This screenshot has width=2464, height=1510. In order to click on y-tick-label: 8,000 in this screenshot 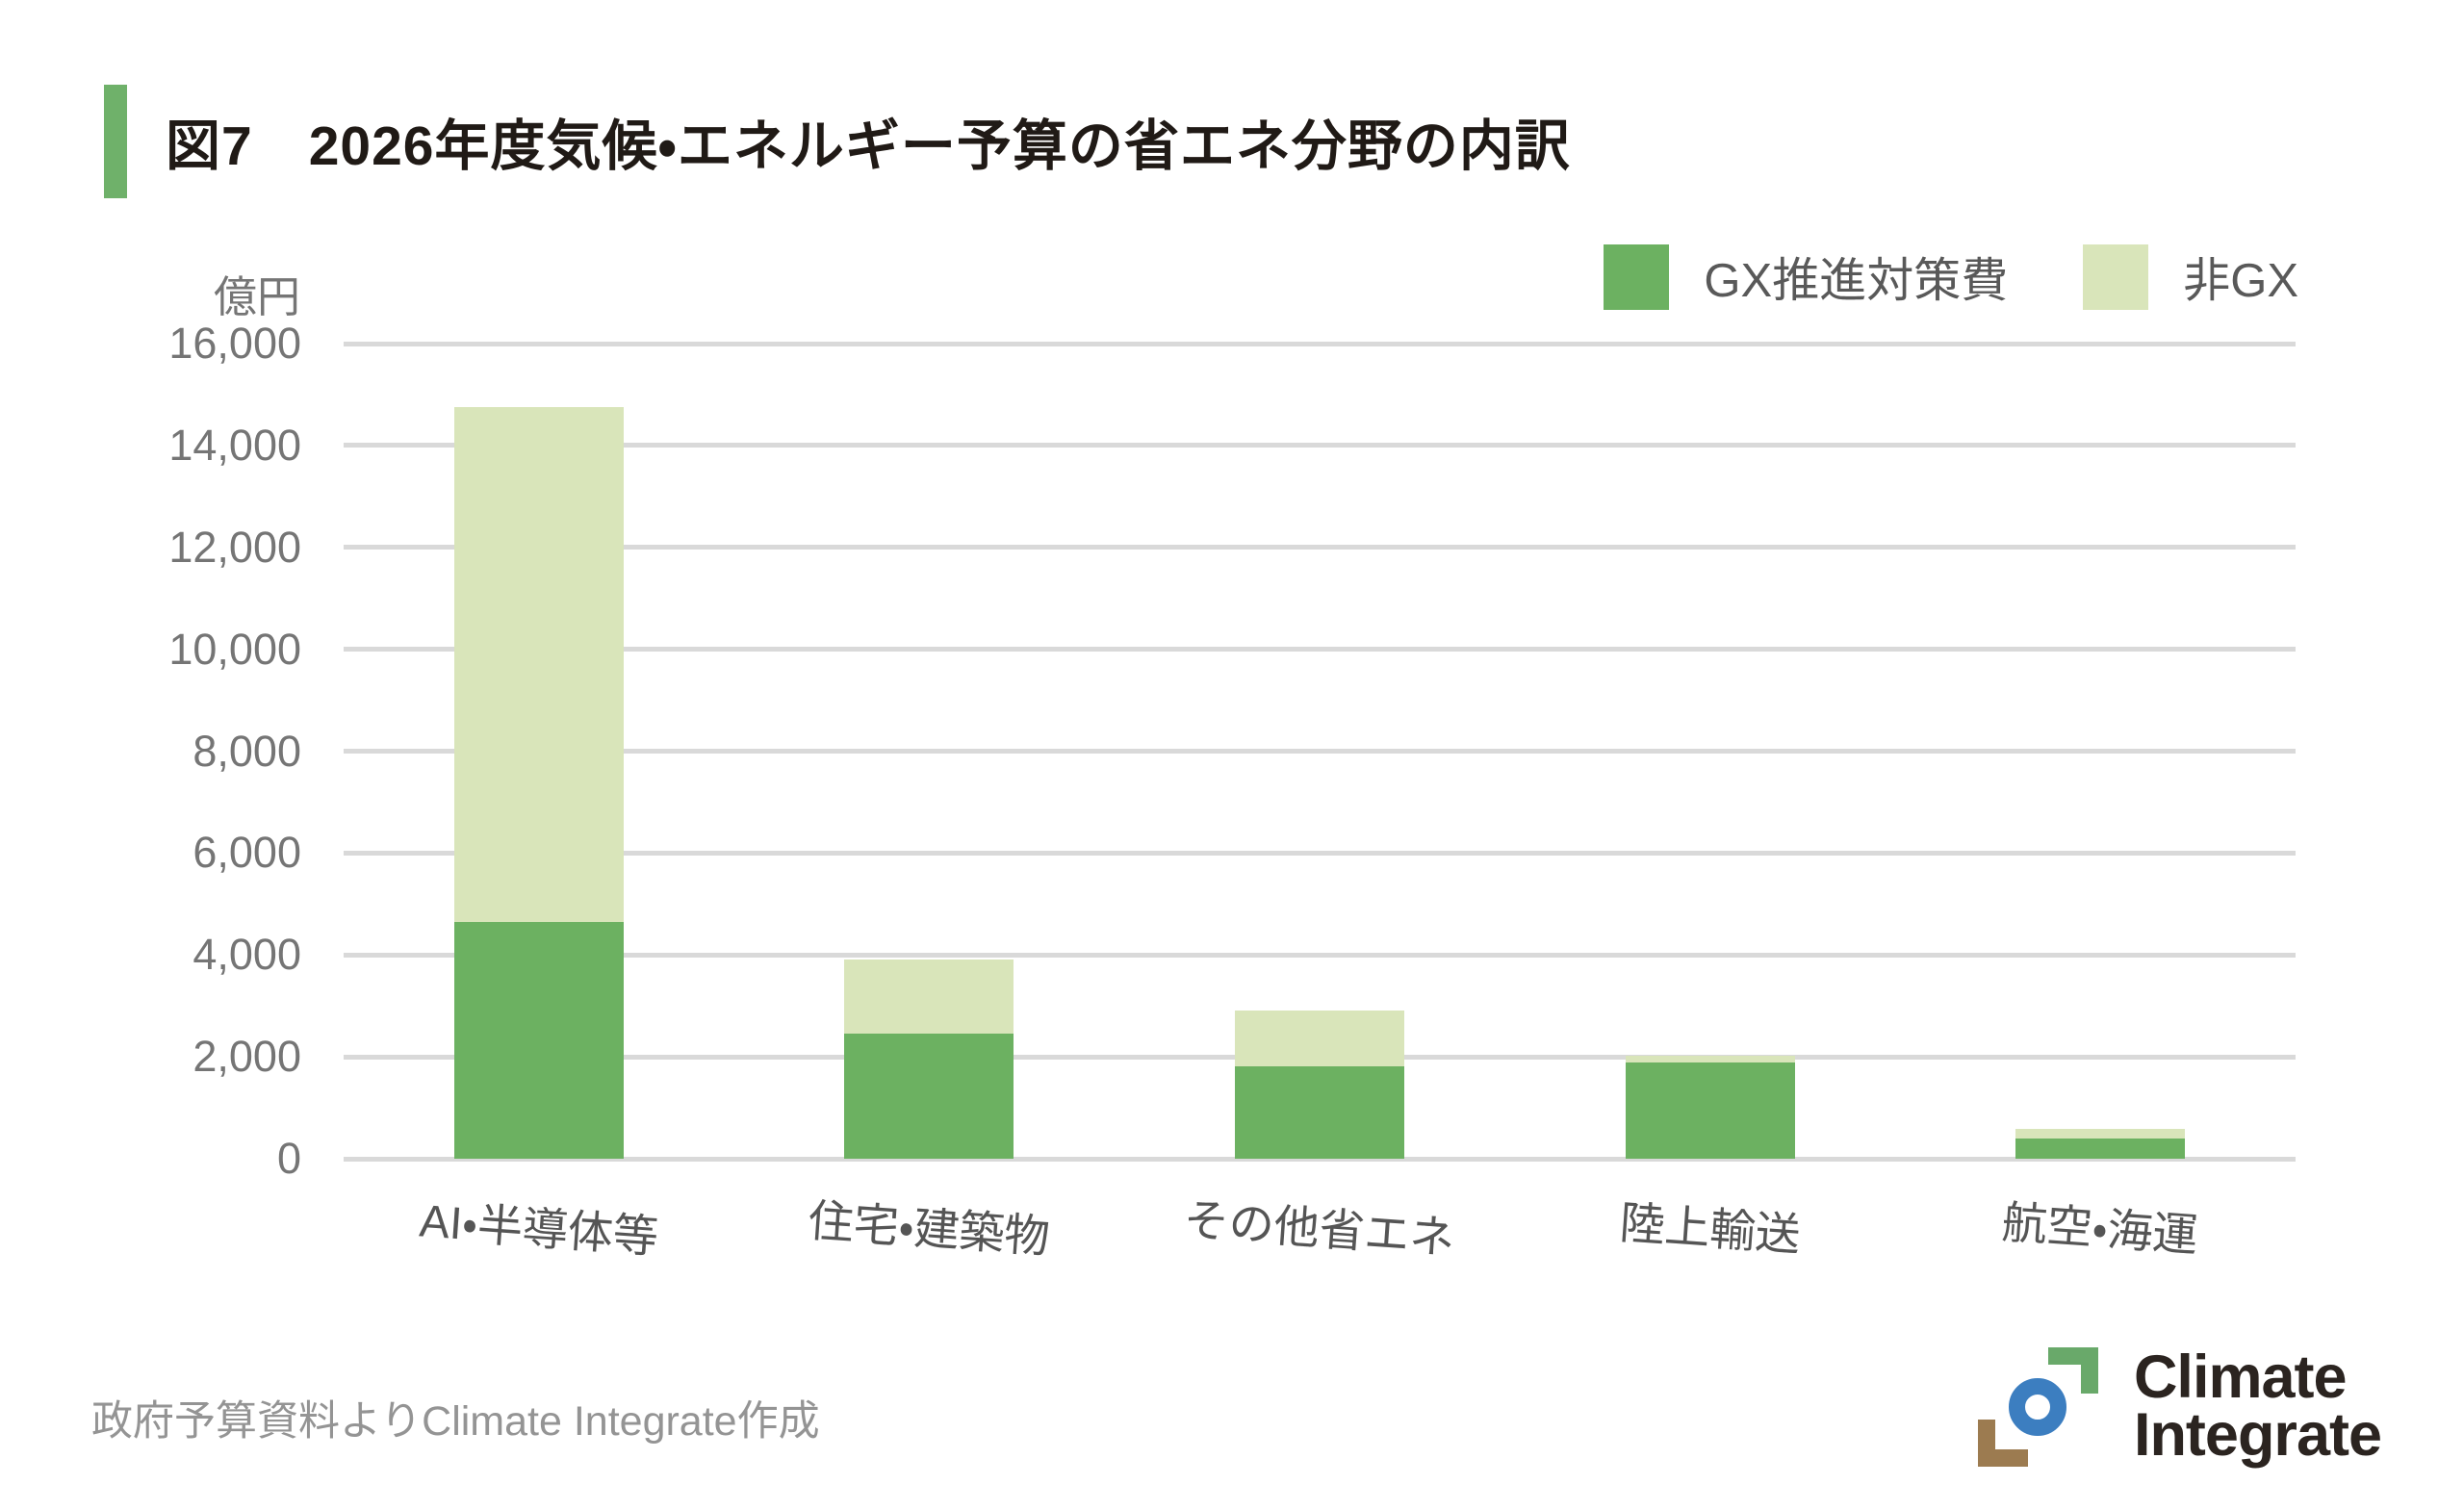, I will do `click(246, 751)`.